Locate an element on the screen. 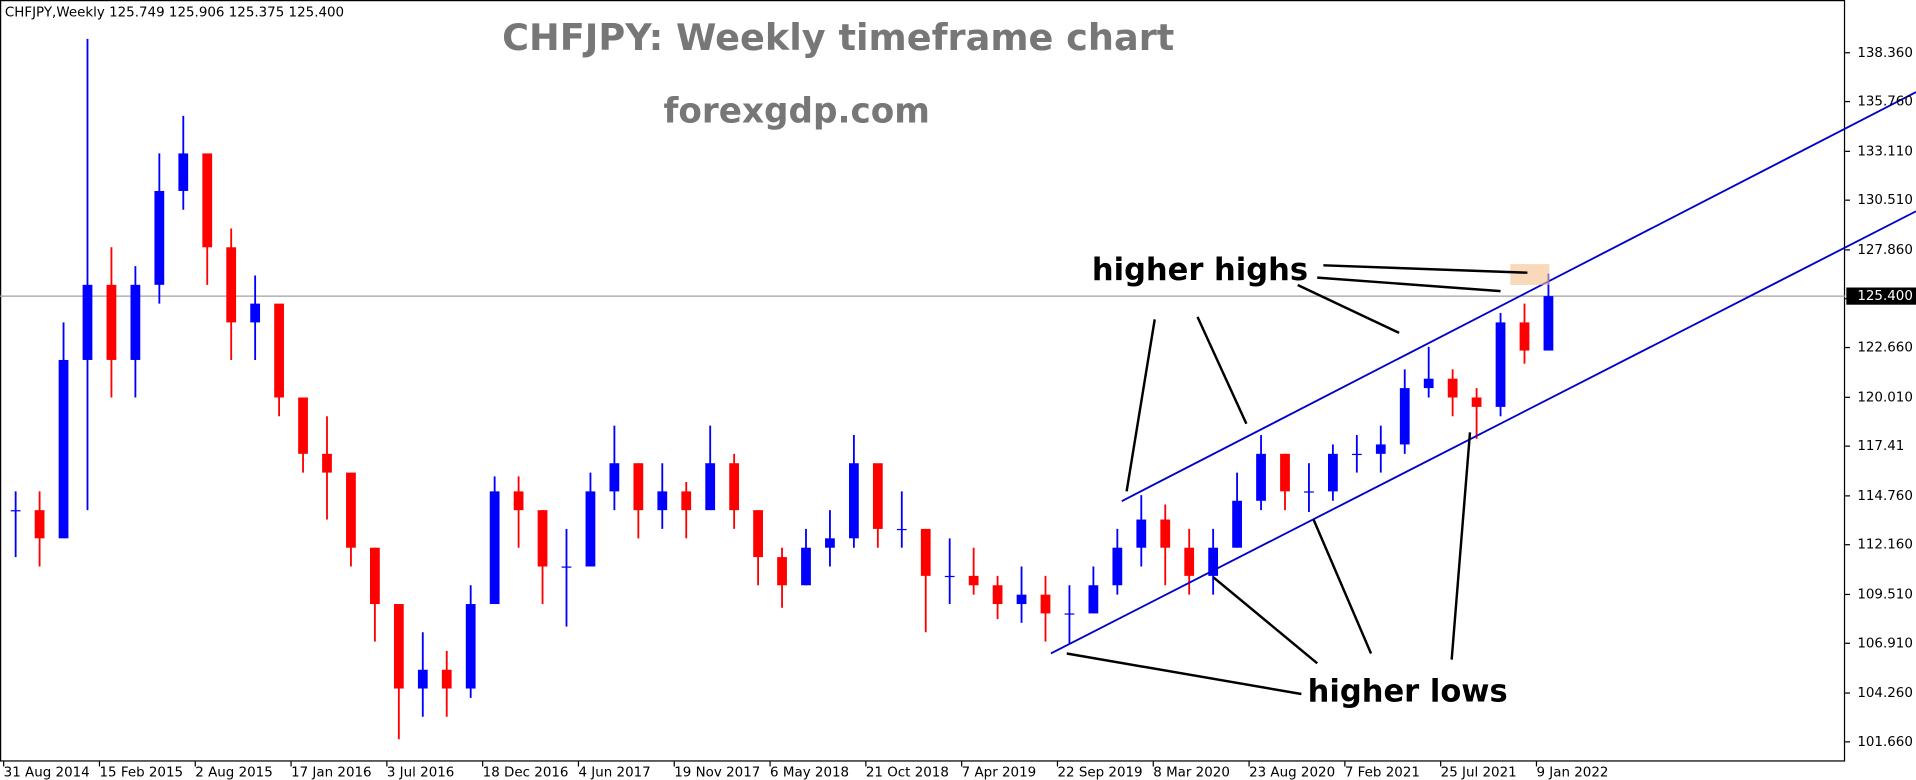 This screenshot has height=780, width=1916. x-tick-label: 7 Apr 2019 is located at coordinates (999, 772).